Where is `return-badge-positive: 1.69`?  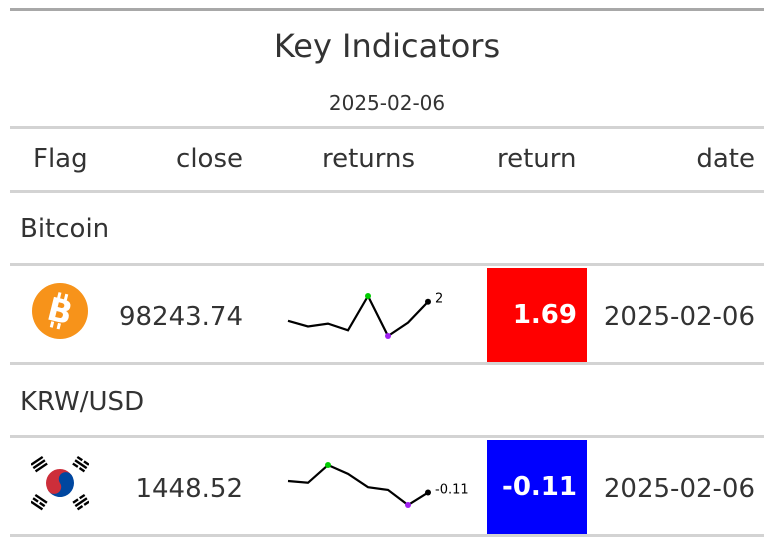 return-badge-positive: 1.69 is located at coordinates (537, 315).